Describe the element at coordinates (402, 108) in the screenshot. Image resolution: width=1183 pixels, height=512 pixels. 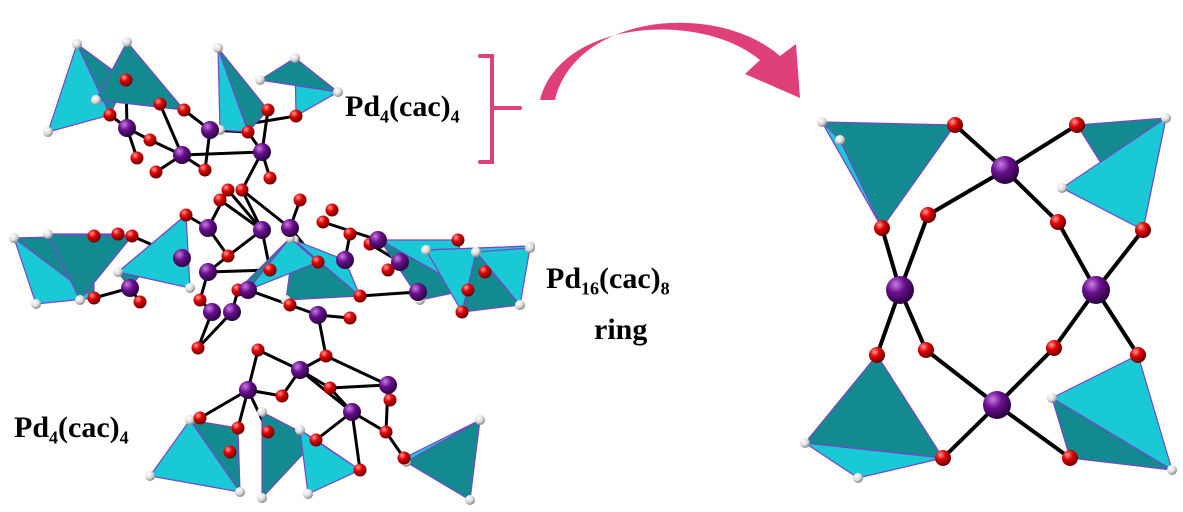
I see `top-cluster-label: Pd4(cac)4` at that location.